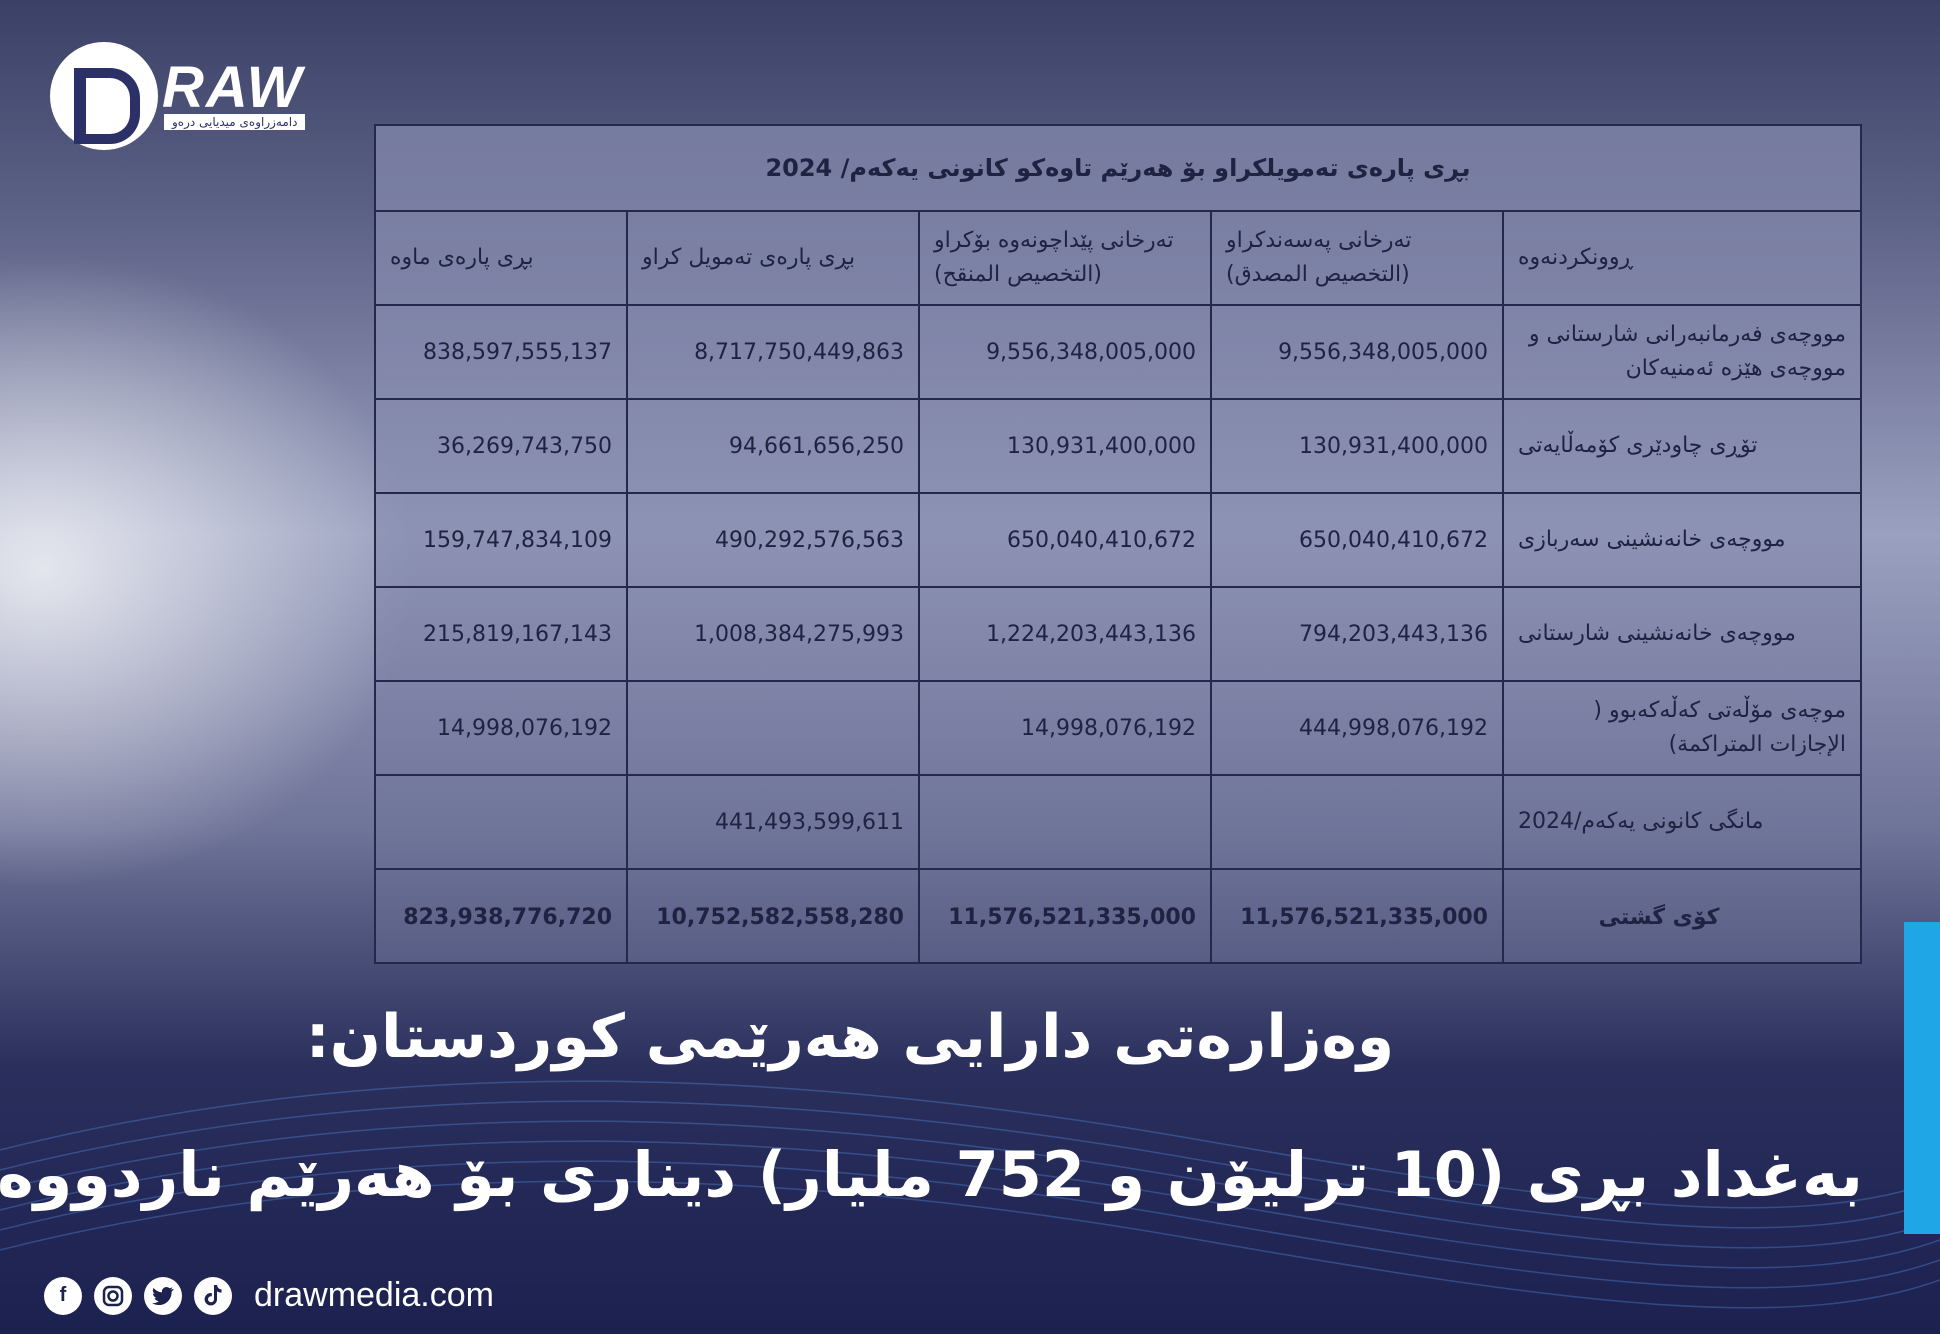 The width and height of the screenshot is (1940, 1334). What do you see at coordinates (1356, 352) in the screenshot?
I see `row-approved: 9,556,348,005,000` at bounding box center [1356, 352].